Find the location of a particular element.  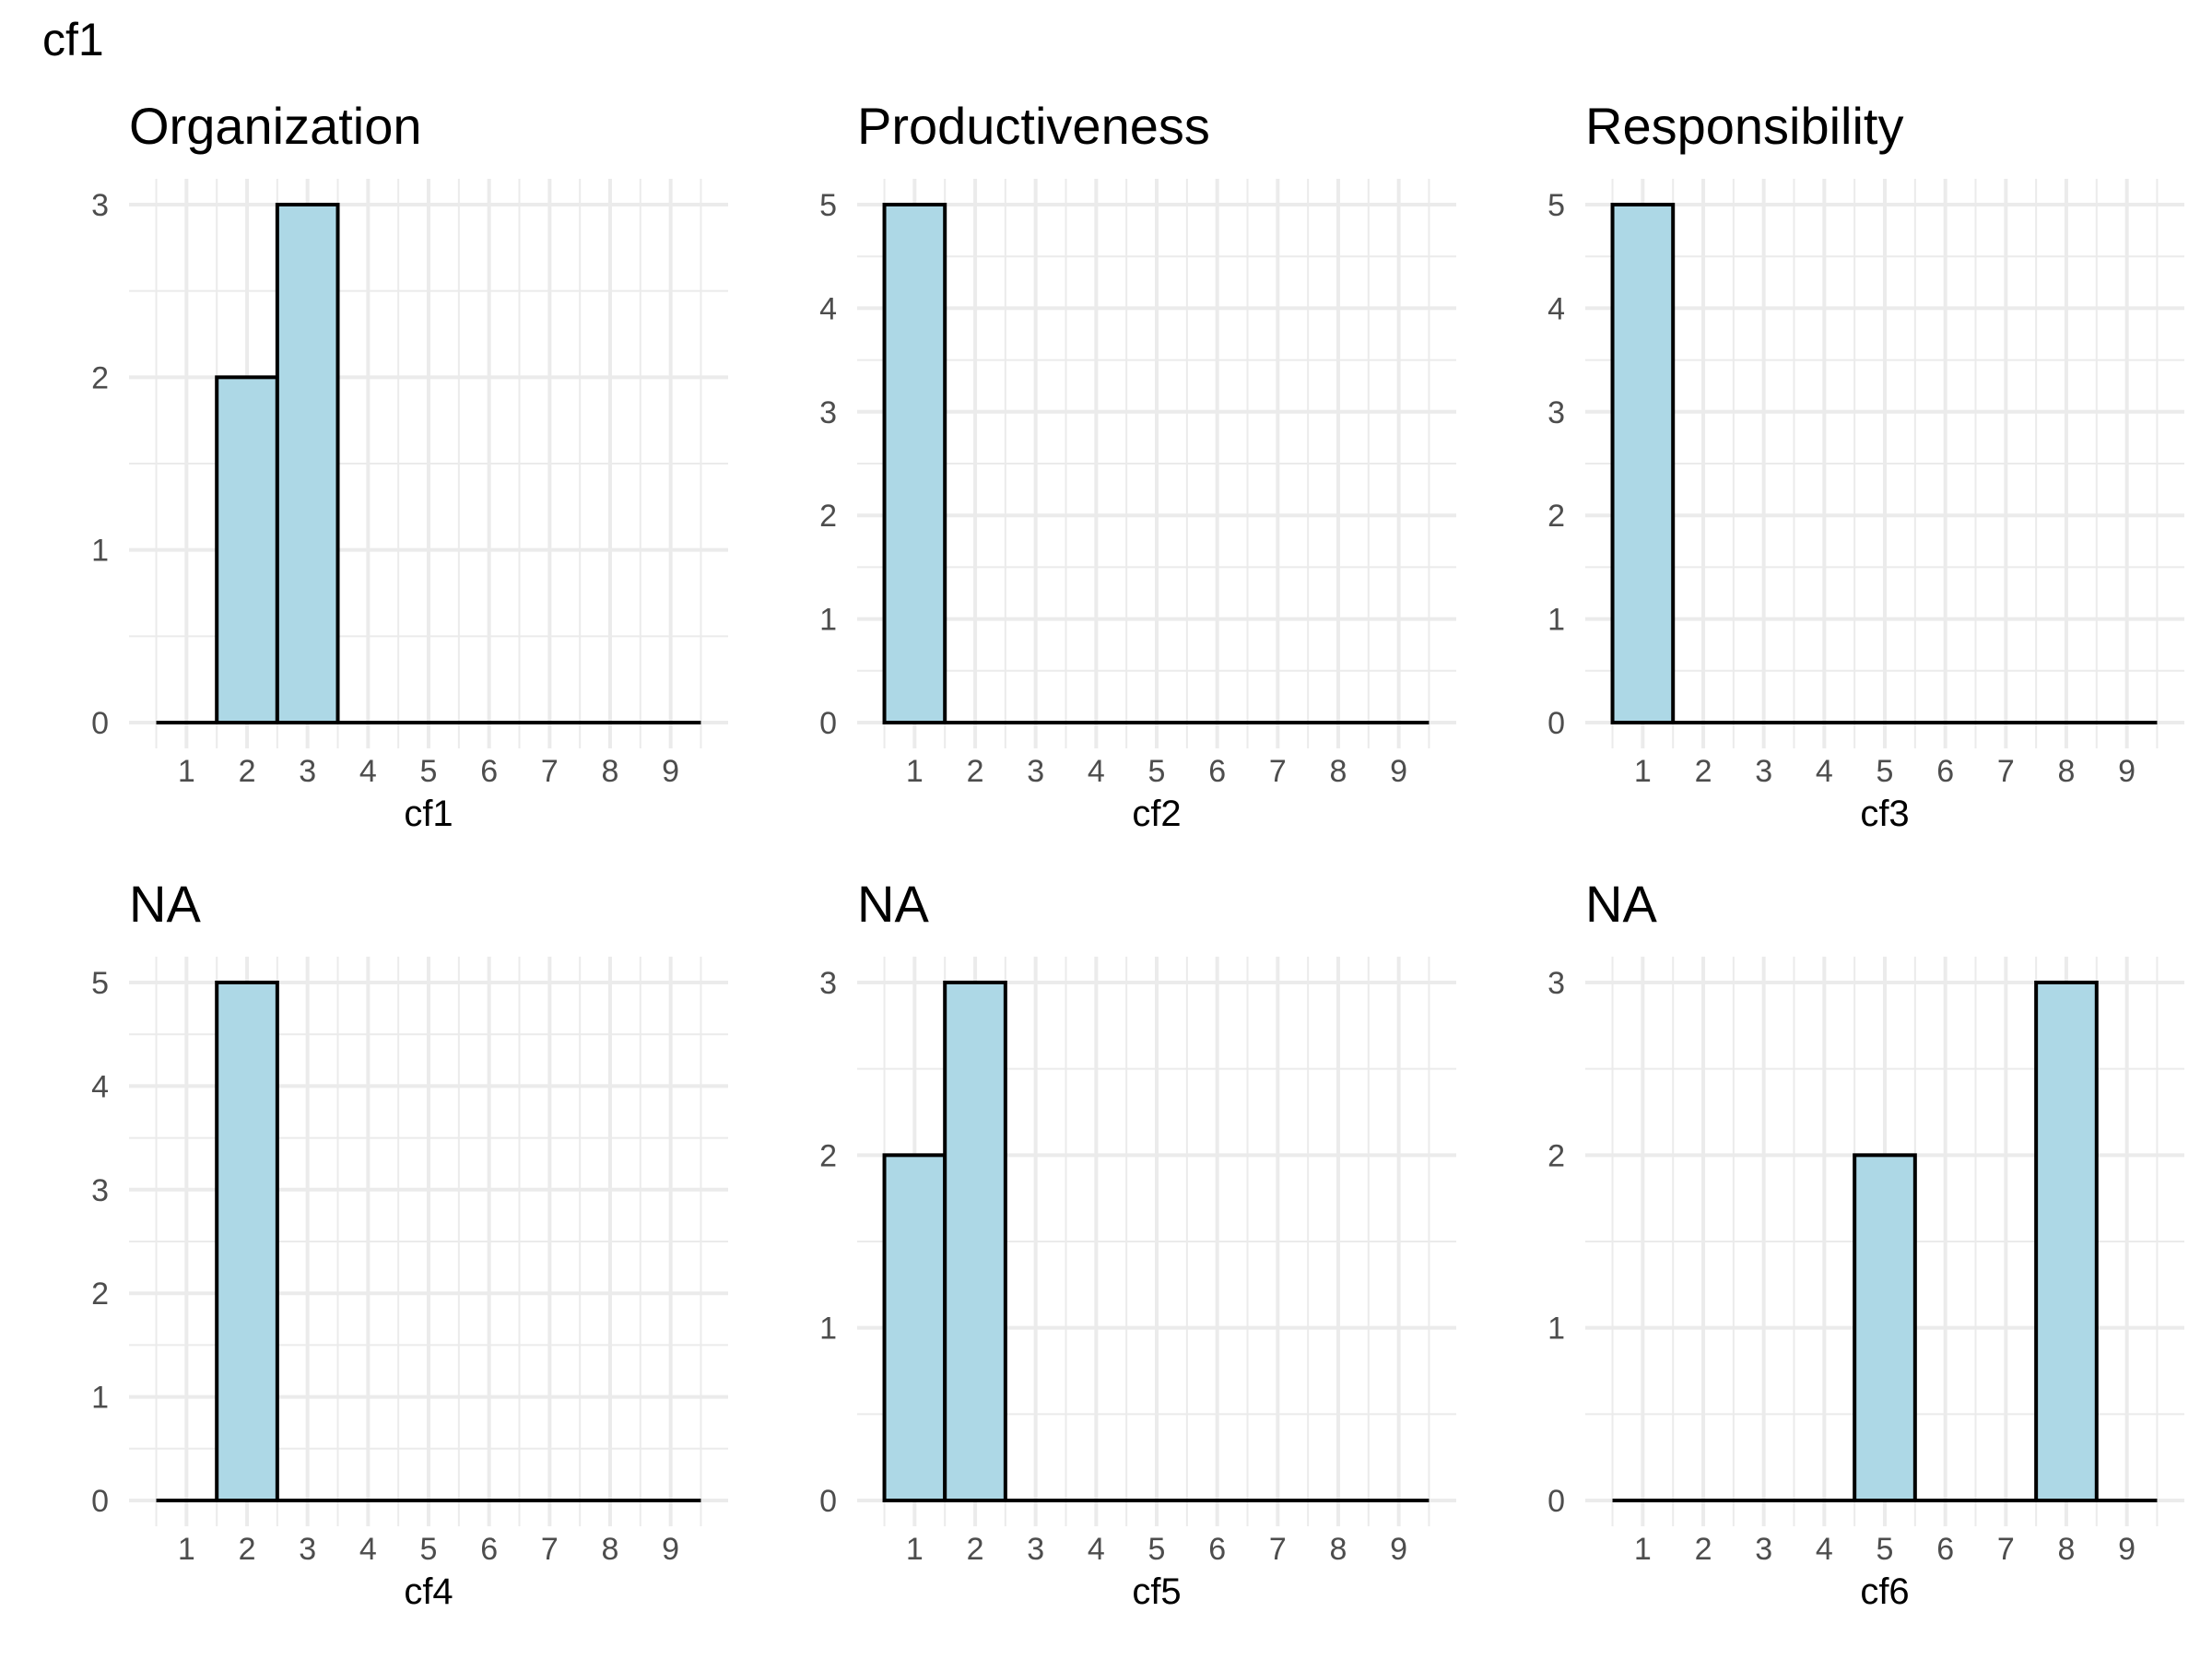

chart-4-x-tick-label: 2 is located at coordinates (247, 1549).